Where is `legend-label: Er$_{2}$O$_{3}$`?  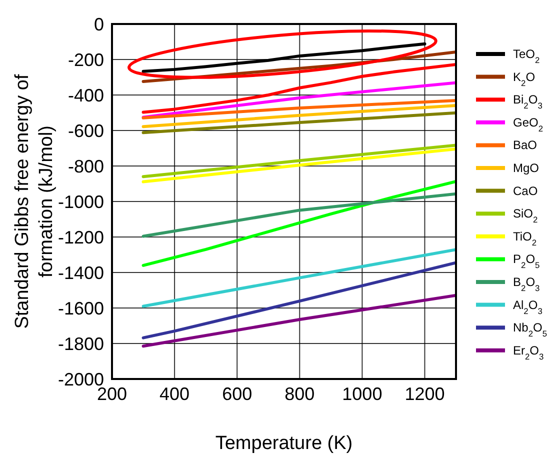
legend-label: Er$_{2}$O$_{3}$ is located at coordinates (528, 352).